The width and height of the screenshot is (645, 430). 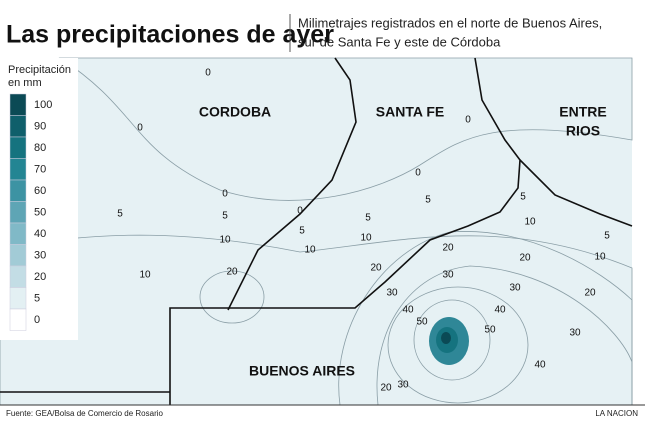 I want to click on legend-label: 0, so click(x=37, y=320).